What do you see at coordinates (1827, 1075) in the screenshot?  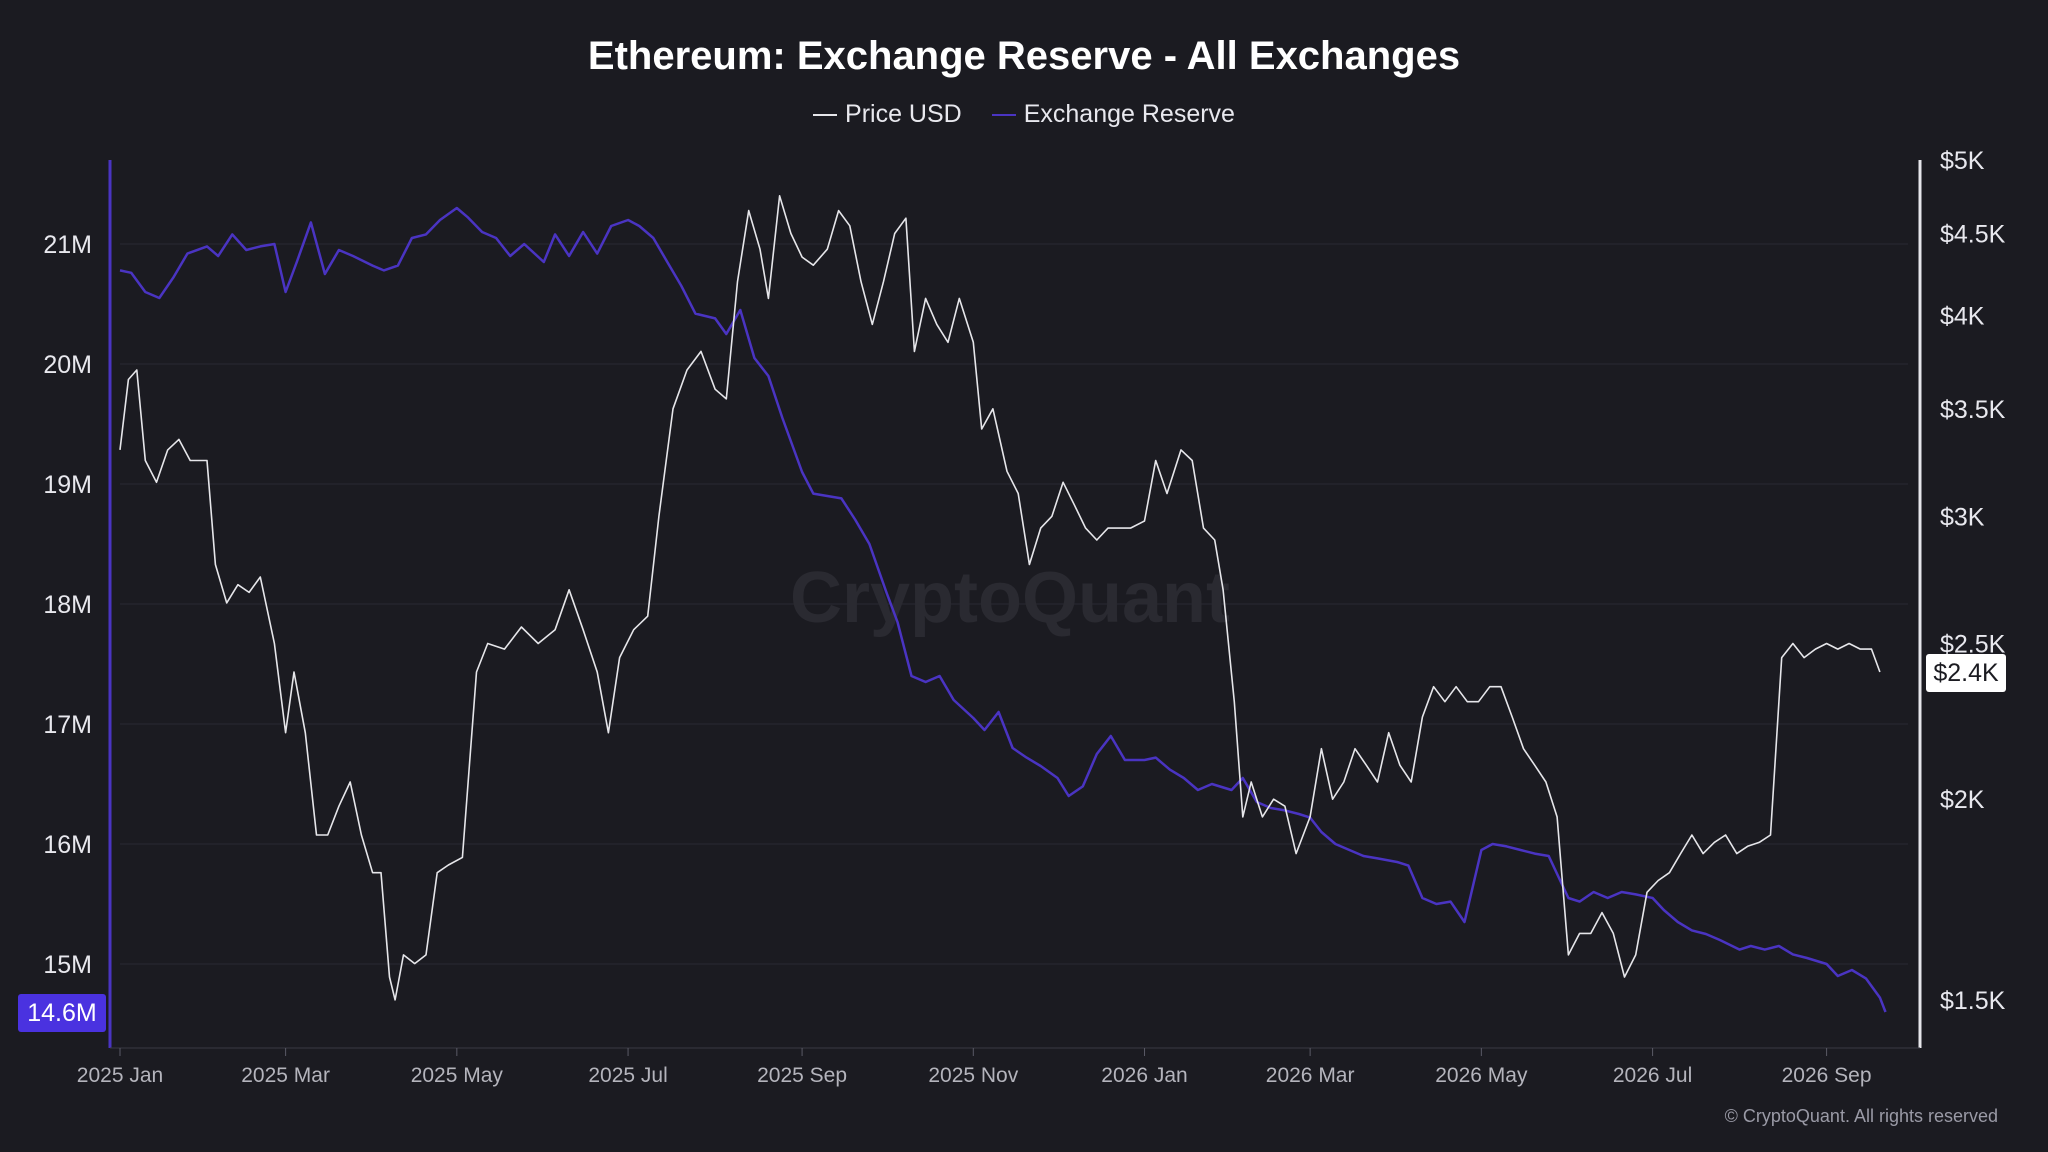 I see `x-tick-label: 2026 Sep` at bounding box center [1827, 1075].